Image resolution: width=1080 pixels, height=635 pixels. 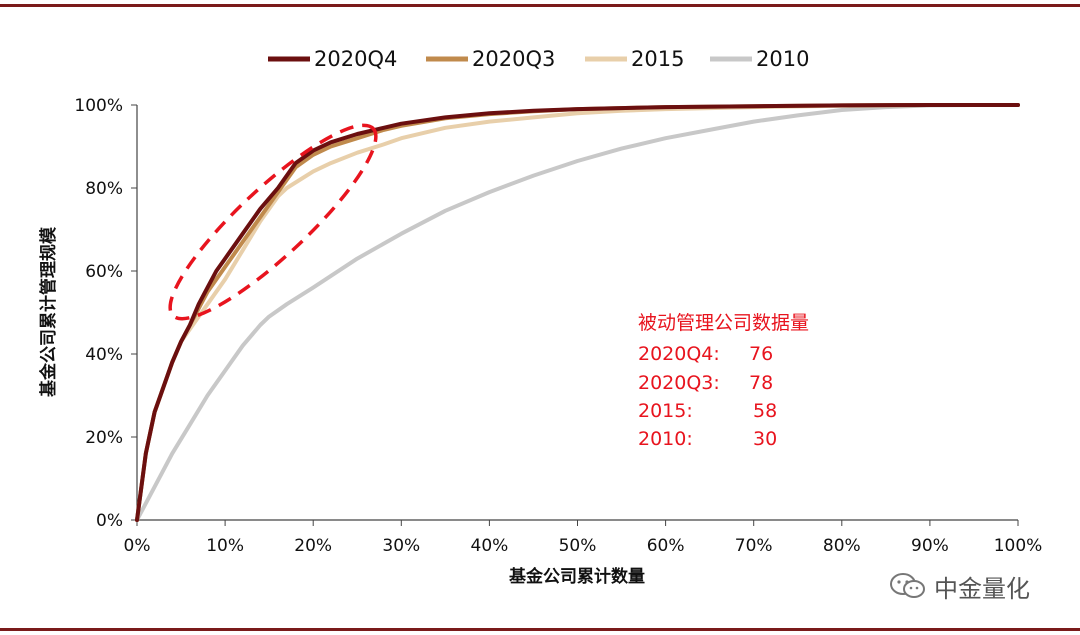 I want to click on x-tick-label: 20%, so click(x=313, y=546).